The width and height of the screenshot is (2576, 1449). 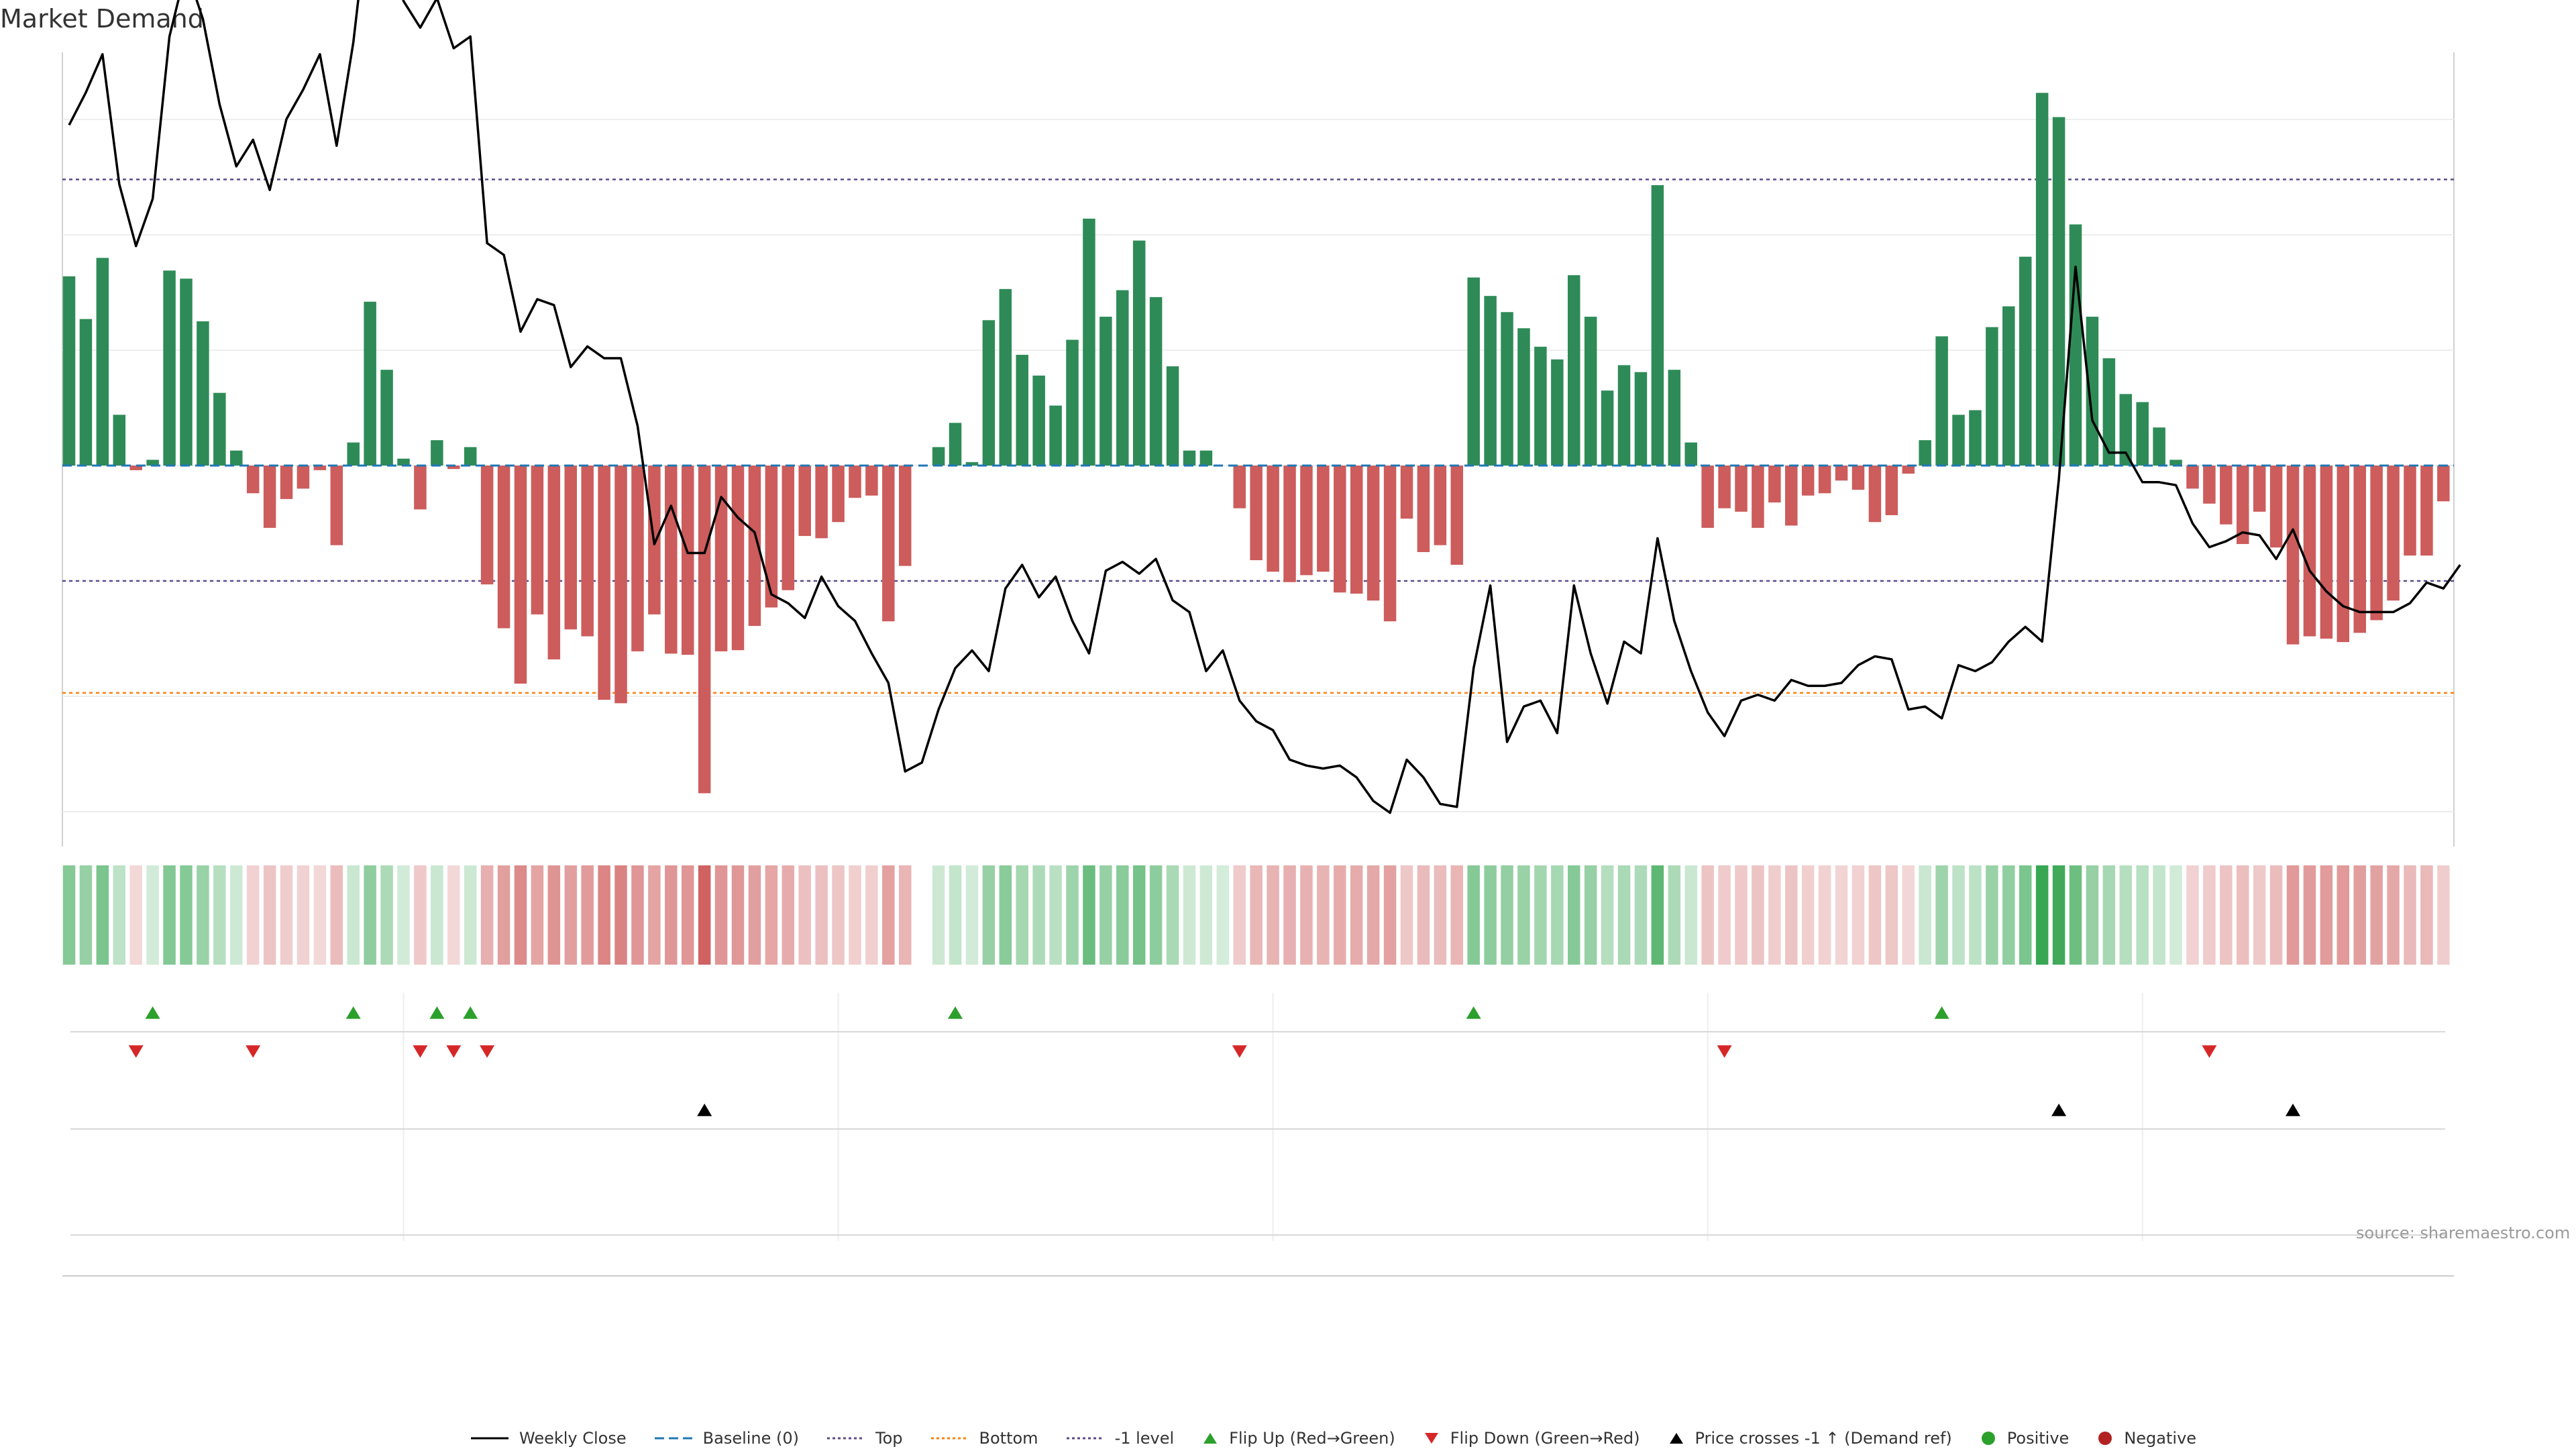 I want to click on legend-item: Bottom, so click(x=984, y=1438).